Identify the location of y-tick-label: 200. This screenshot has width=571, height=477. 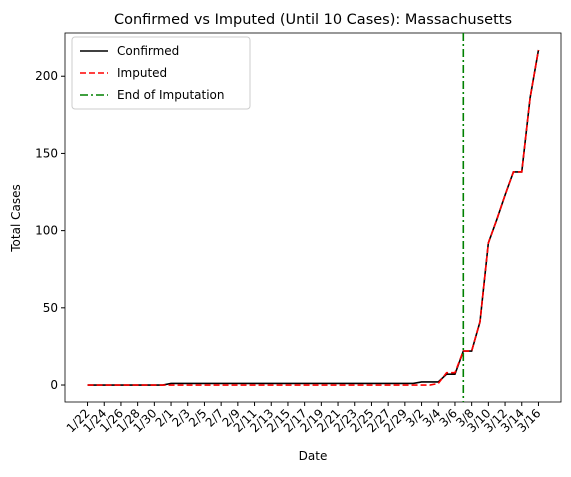
(46, 76).